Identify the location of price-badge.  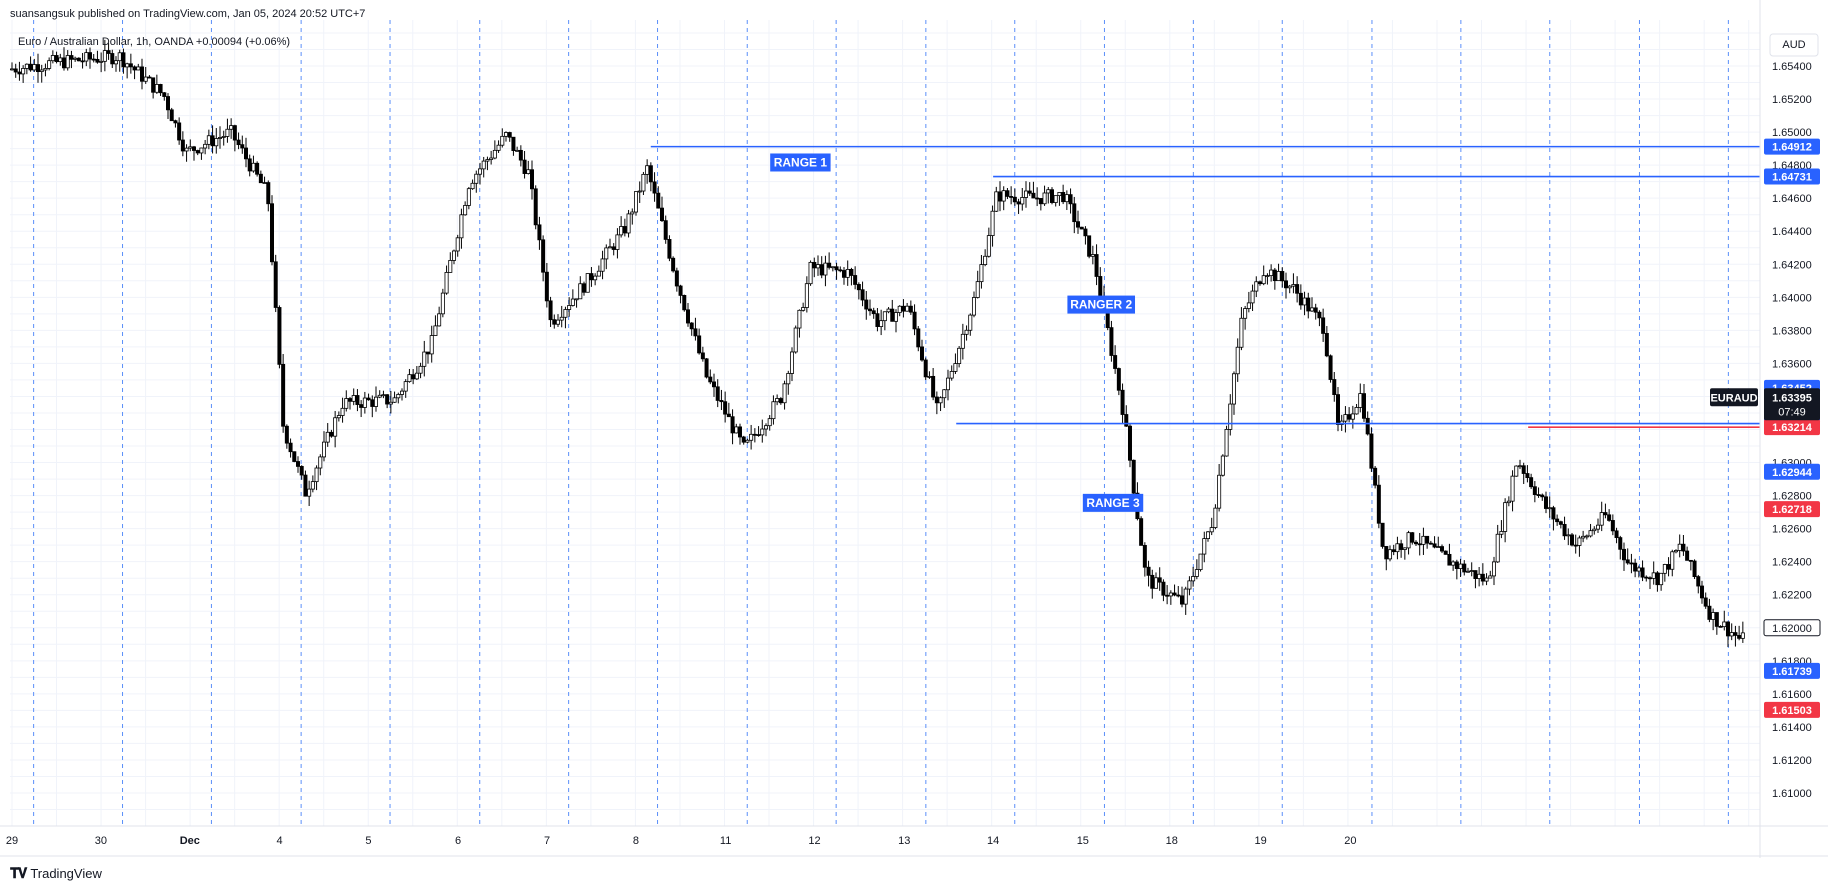
(1792, 471).